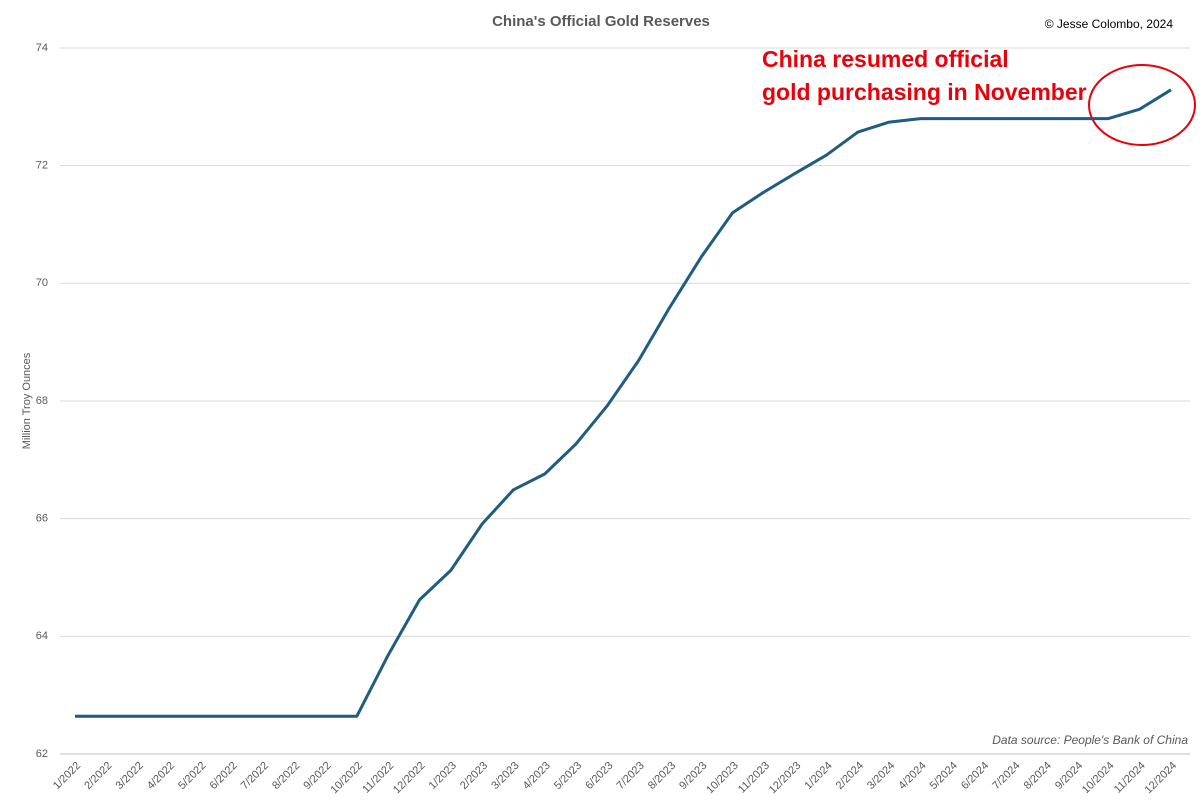 The width and height of the screenshot is (1203, 810). What do you see at coordinates (505, 776) in the screenshot?
I see `x-tick-label: 3/2023` at bounding box center [505, 776].